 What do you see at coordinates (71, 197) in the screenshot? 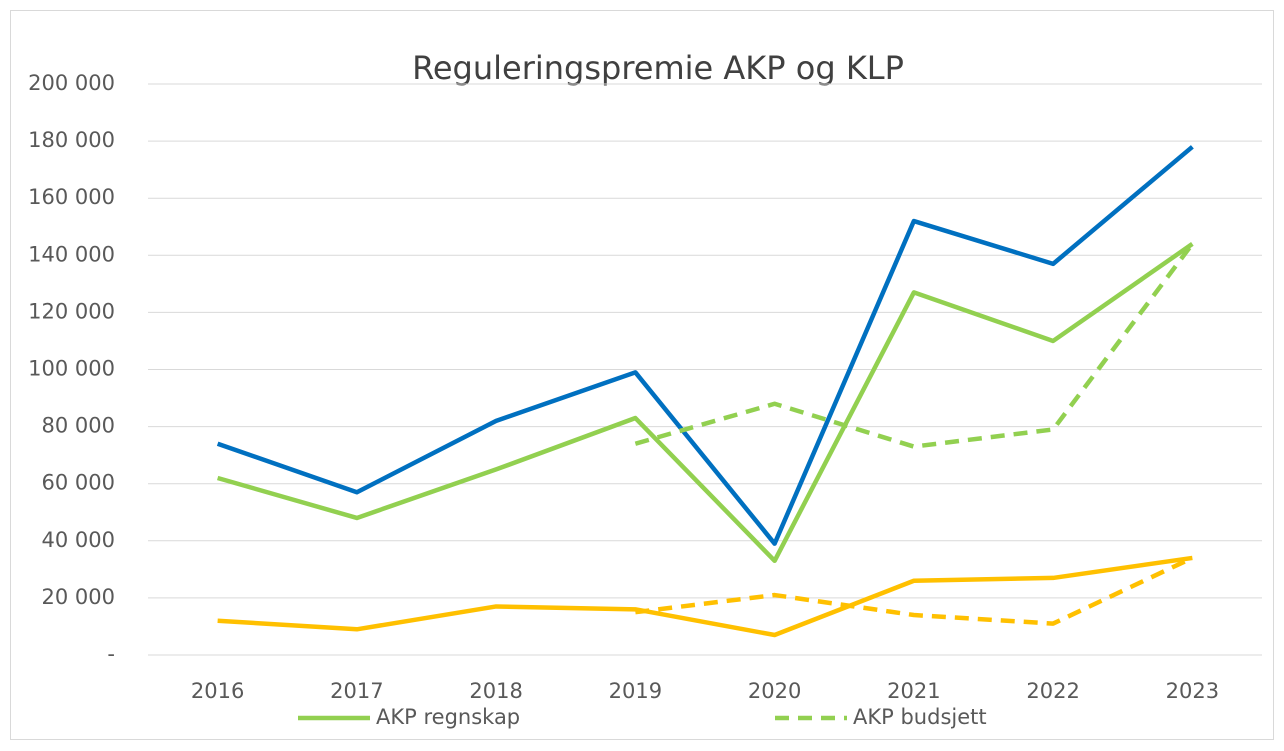
I see `y-tick-label: 160 000` at bounding box center [71, 197].